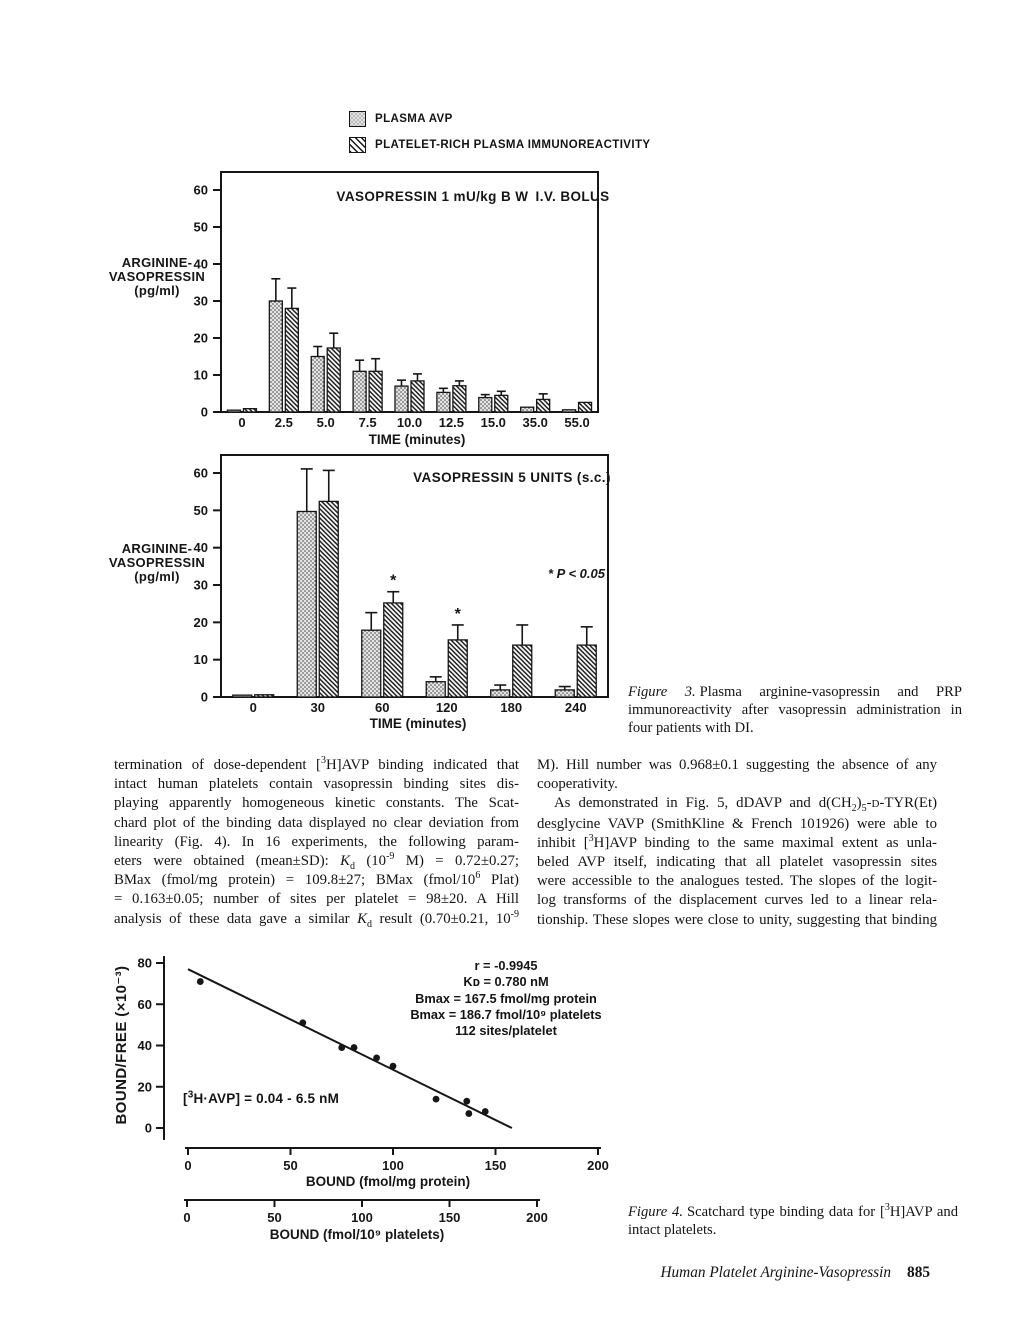  Describe the element at coordinates (535, 422) in the screenshot. I see `svg-text: 35.0` at that location.